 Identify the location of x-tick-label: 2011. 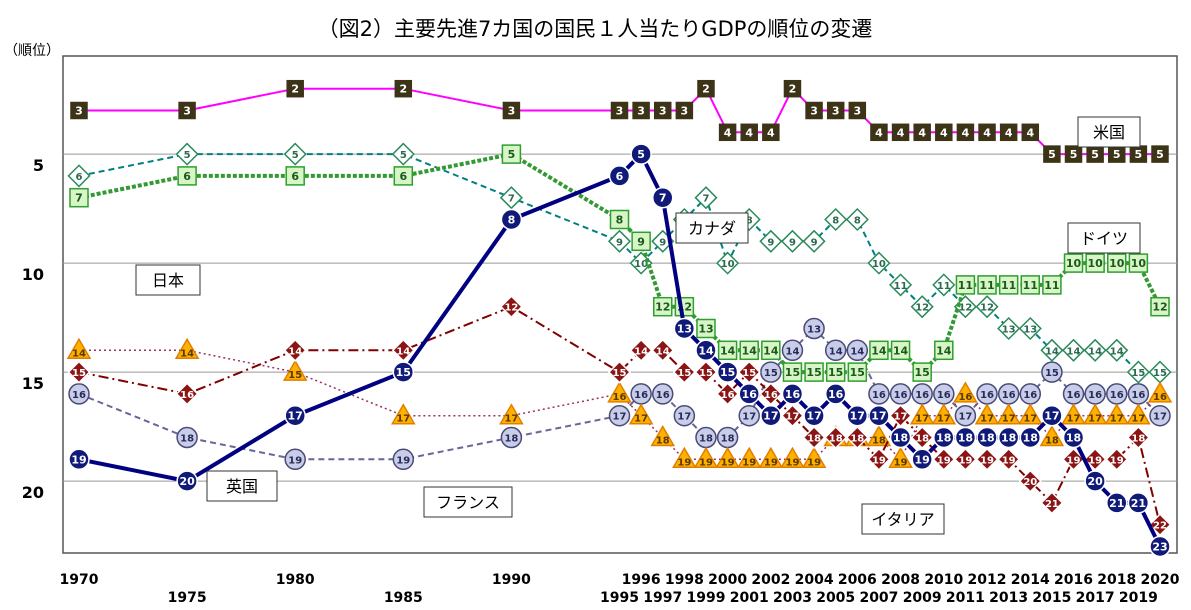
(965, 598).